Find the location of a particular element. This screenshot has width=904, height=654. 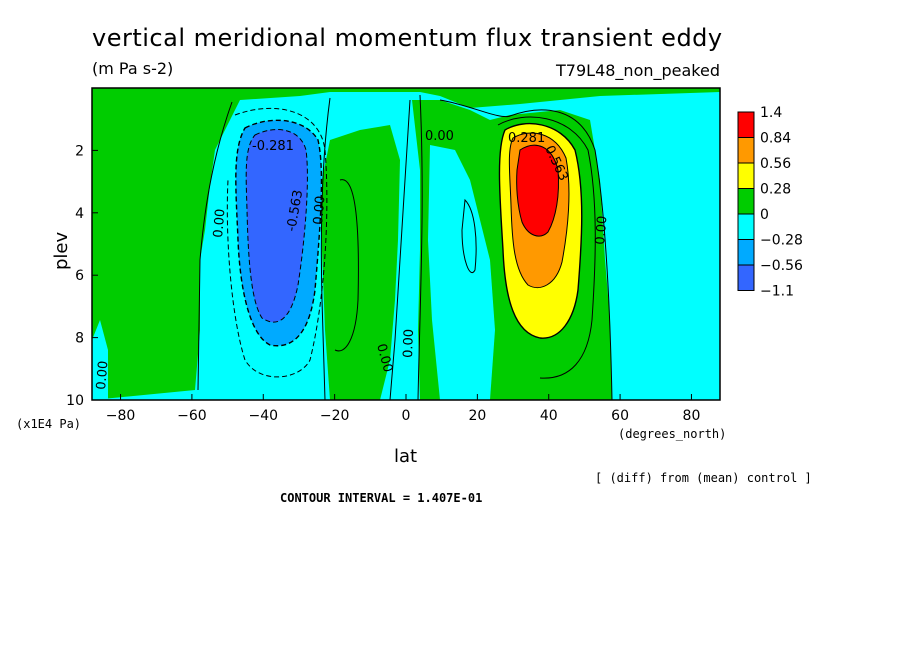

sh-blue-core is located at coordinates (277, 226).